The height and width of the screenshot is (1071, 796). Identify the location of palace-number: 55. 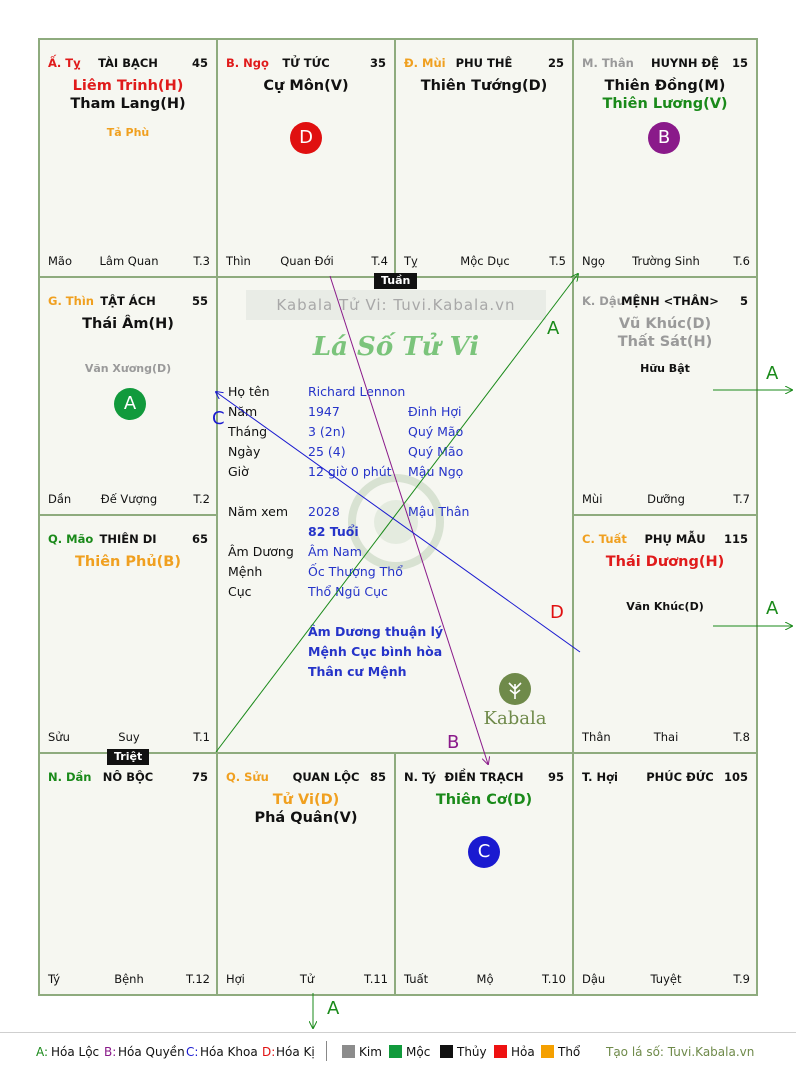
(199, 301).